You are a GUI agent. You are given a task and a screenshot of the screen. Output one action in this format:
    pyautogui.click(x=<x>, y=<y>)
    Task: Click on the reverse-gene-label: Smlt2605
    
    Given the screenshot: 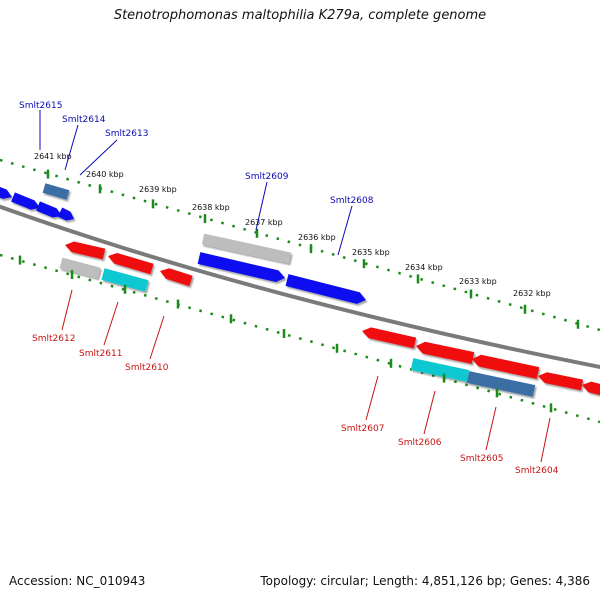 What is the action you would take?
    pyautogui.click(x=481, y=459)
    